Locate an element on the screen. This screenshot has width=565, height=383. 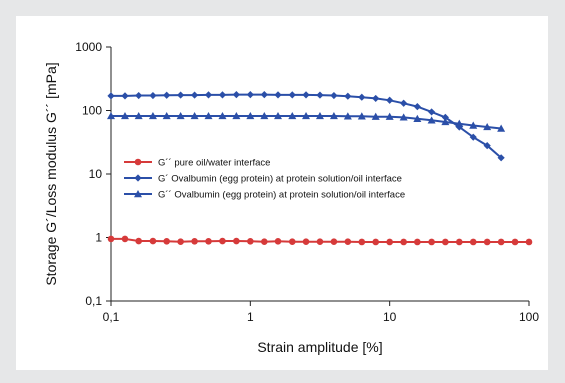
x-tick-label: 1 is located at coordinates (250, 317).